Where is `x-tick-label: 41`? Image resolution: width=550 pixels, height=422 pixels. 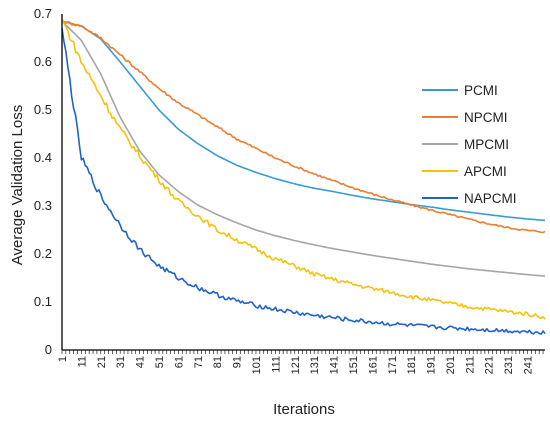
x-tick-label: 41 is located at coordinates (141, 362).